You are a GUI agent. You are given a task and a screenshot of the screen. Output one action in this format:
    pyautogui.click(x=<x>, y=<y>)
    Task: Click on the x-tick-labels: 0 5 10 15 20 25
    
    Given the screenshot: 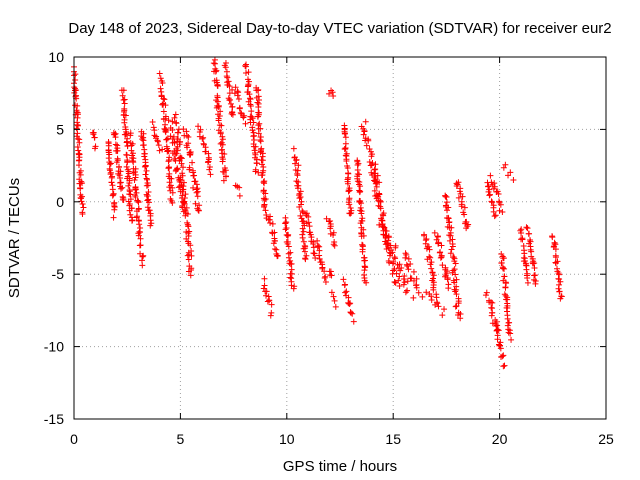 What is the action you would take?
    pyautogui.click(x=342, y=439)
    